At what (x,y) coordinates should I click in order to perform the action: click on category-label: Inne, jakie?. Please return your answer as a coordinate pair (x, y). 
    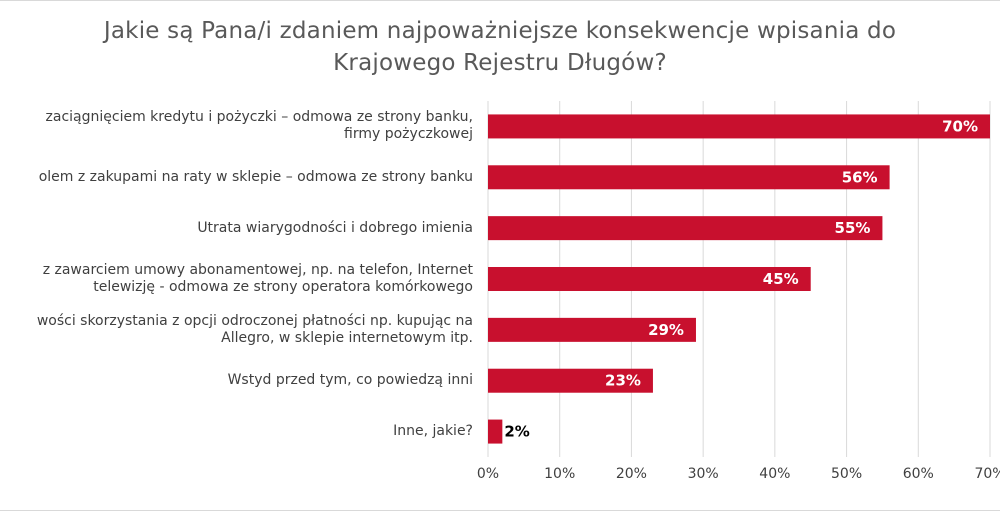
    Looking at the image, I should click on (433, 431).